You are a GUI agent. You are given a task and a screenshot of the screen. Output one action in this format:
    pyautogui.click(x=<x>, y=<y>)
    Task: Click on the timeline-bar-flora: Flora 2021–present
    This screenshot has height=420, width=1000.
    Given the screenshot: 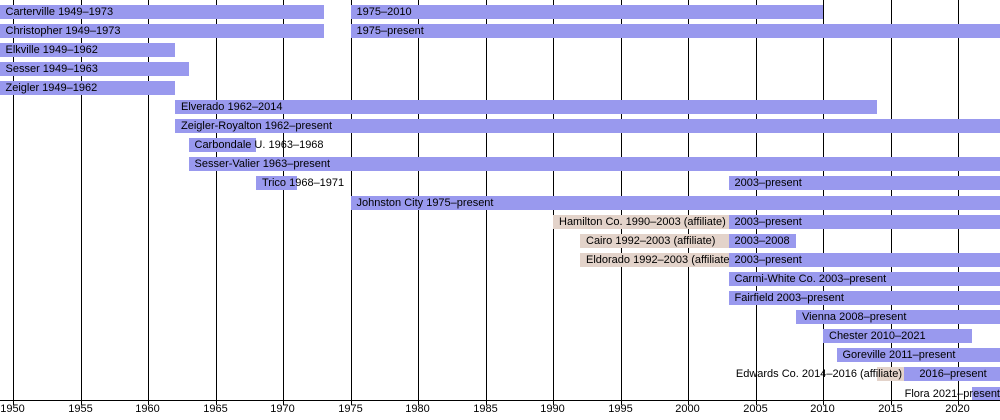 What is the action you would take?
    pyautogui.click(x=952, y=393)
    